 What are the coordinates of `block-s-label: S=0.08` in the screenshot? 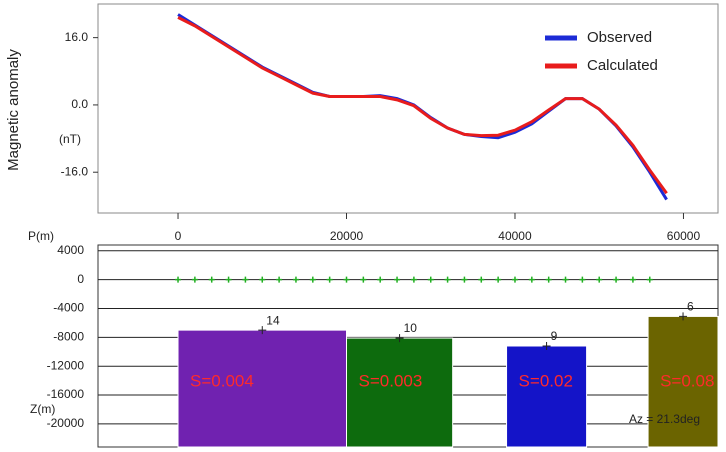 It's located at (687, 380).